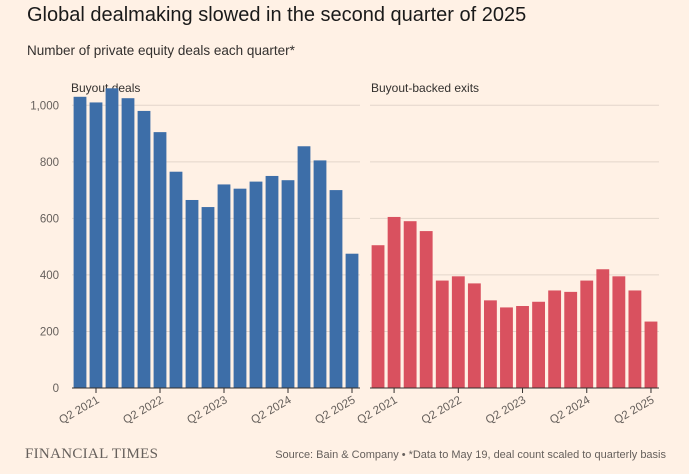 The height and width of the screenshot is (474, 689). What do you see at coordinates (49, 332) in the screenshot?
I see `y-tick-label: 200` at bounding box center [49, 332].